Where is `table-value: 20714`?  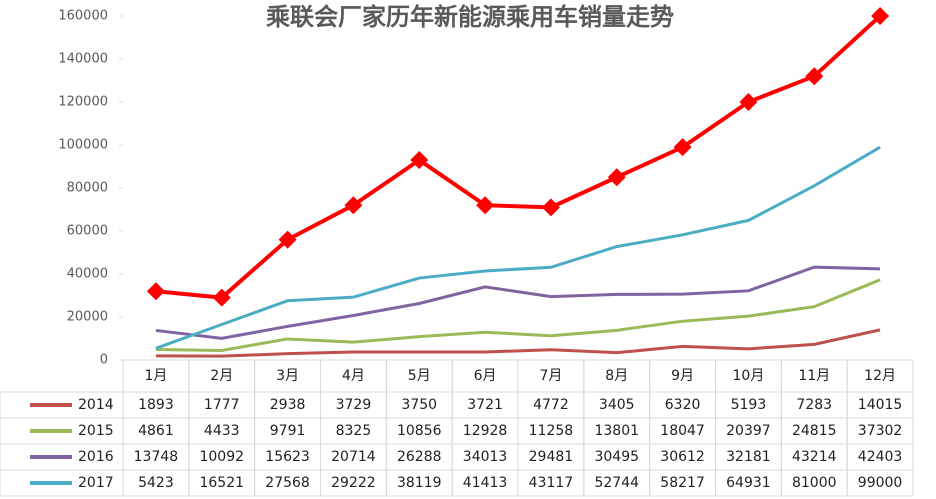
table-value: 20714 is located at coordinates (353, 457).